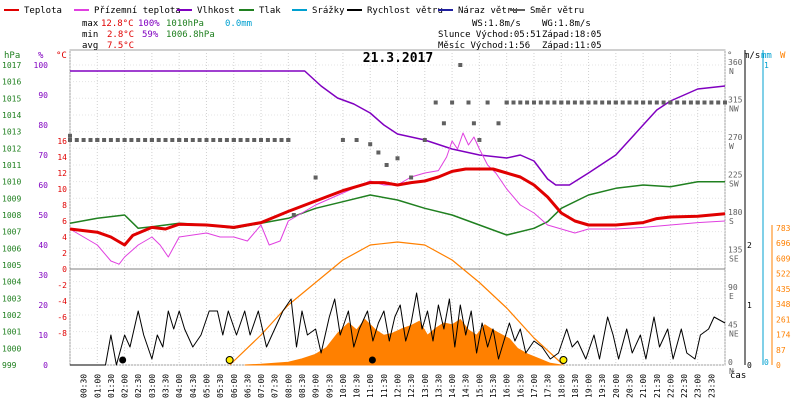  Describe the element at coordinates (11, 315) in the screenshot. I see `tick-label-hpa: 1002` at that location.